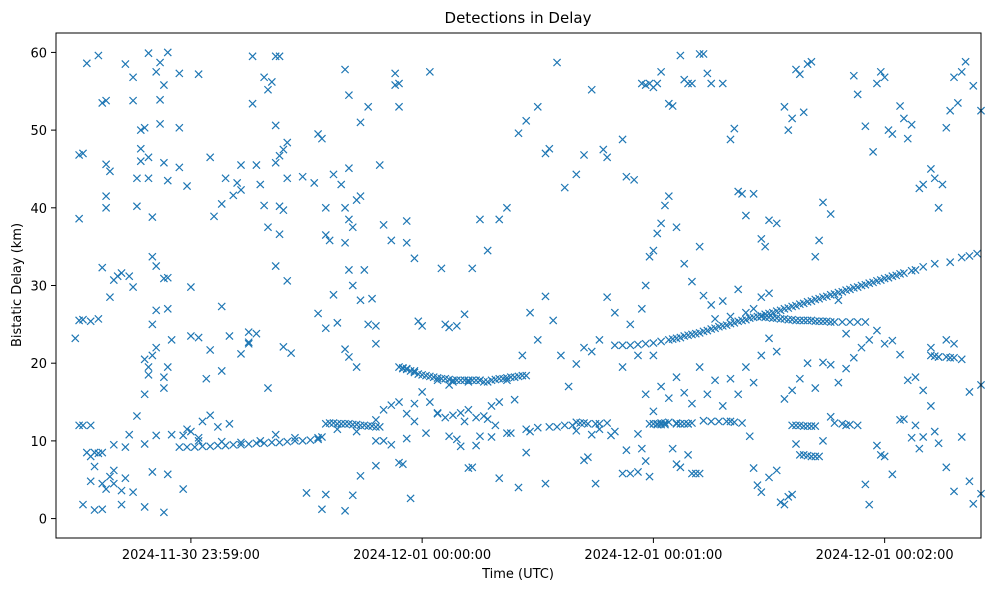 This screenshot has width=989, height=590. I want to click on y-tick-label: 0, so click(43, 520).